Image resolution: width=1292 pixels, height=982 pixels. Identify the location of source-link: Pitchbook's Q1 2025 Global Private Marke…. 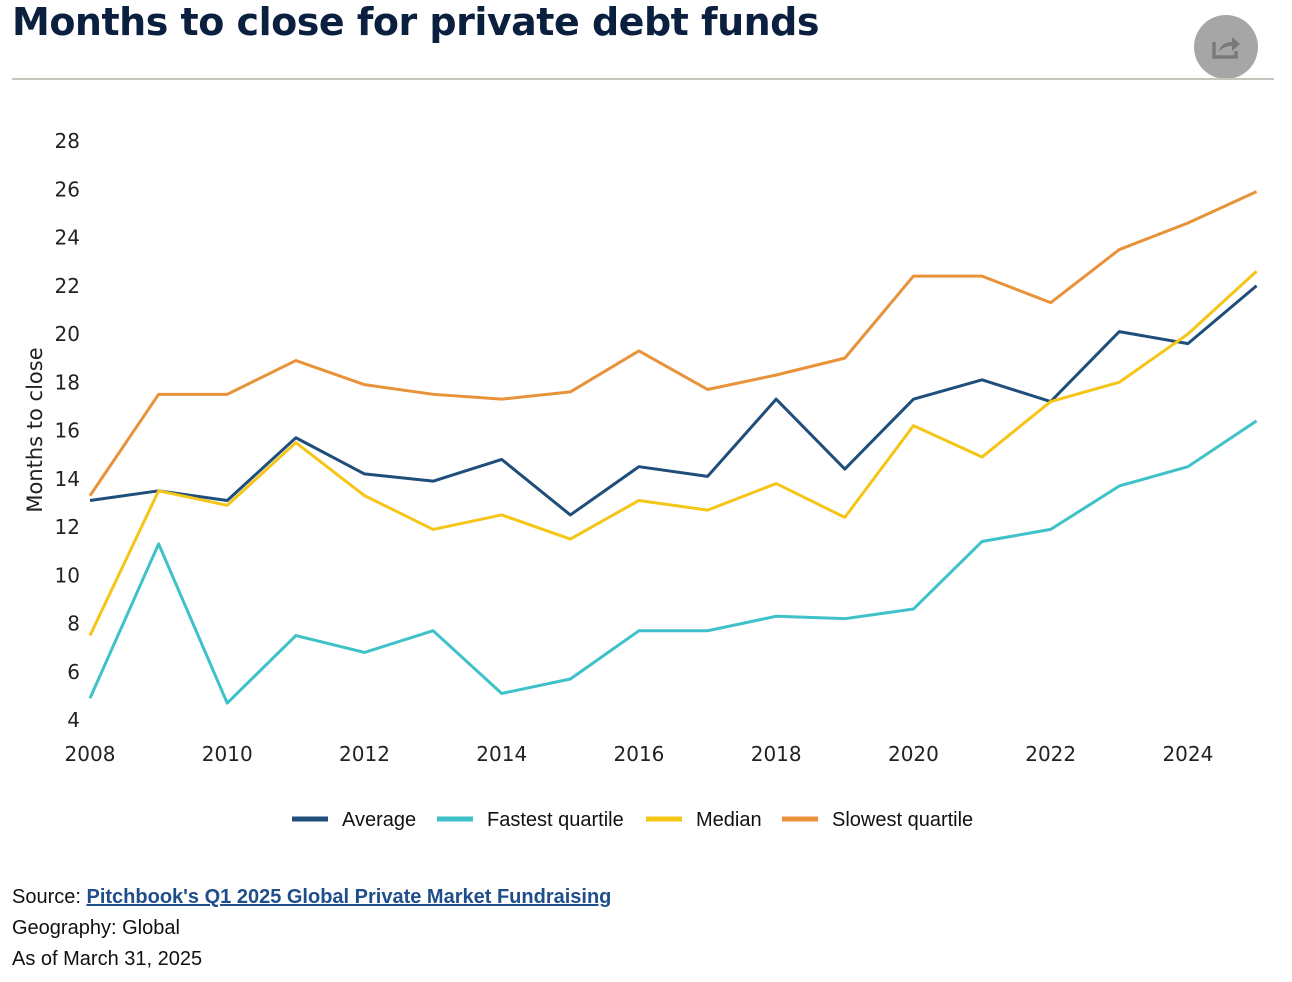
(349, 897).